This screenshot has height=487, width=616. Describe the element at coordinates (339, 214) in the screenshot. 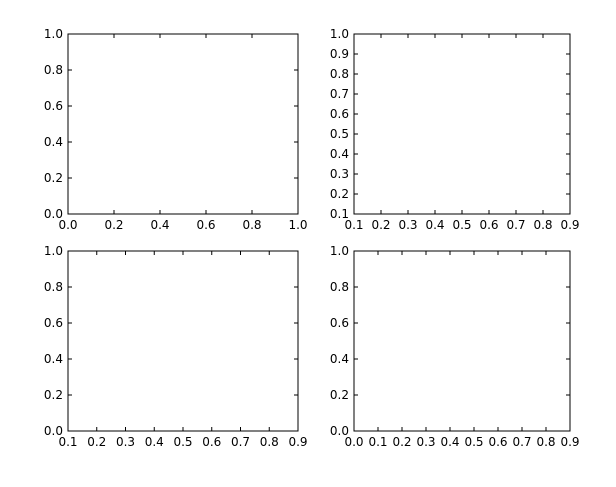

I see `y-tick-label: 0.1` at that location.